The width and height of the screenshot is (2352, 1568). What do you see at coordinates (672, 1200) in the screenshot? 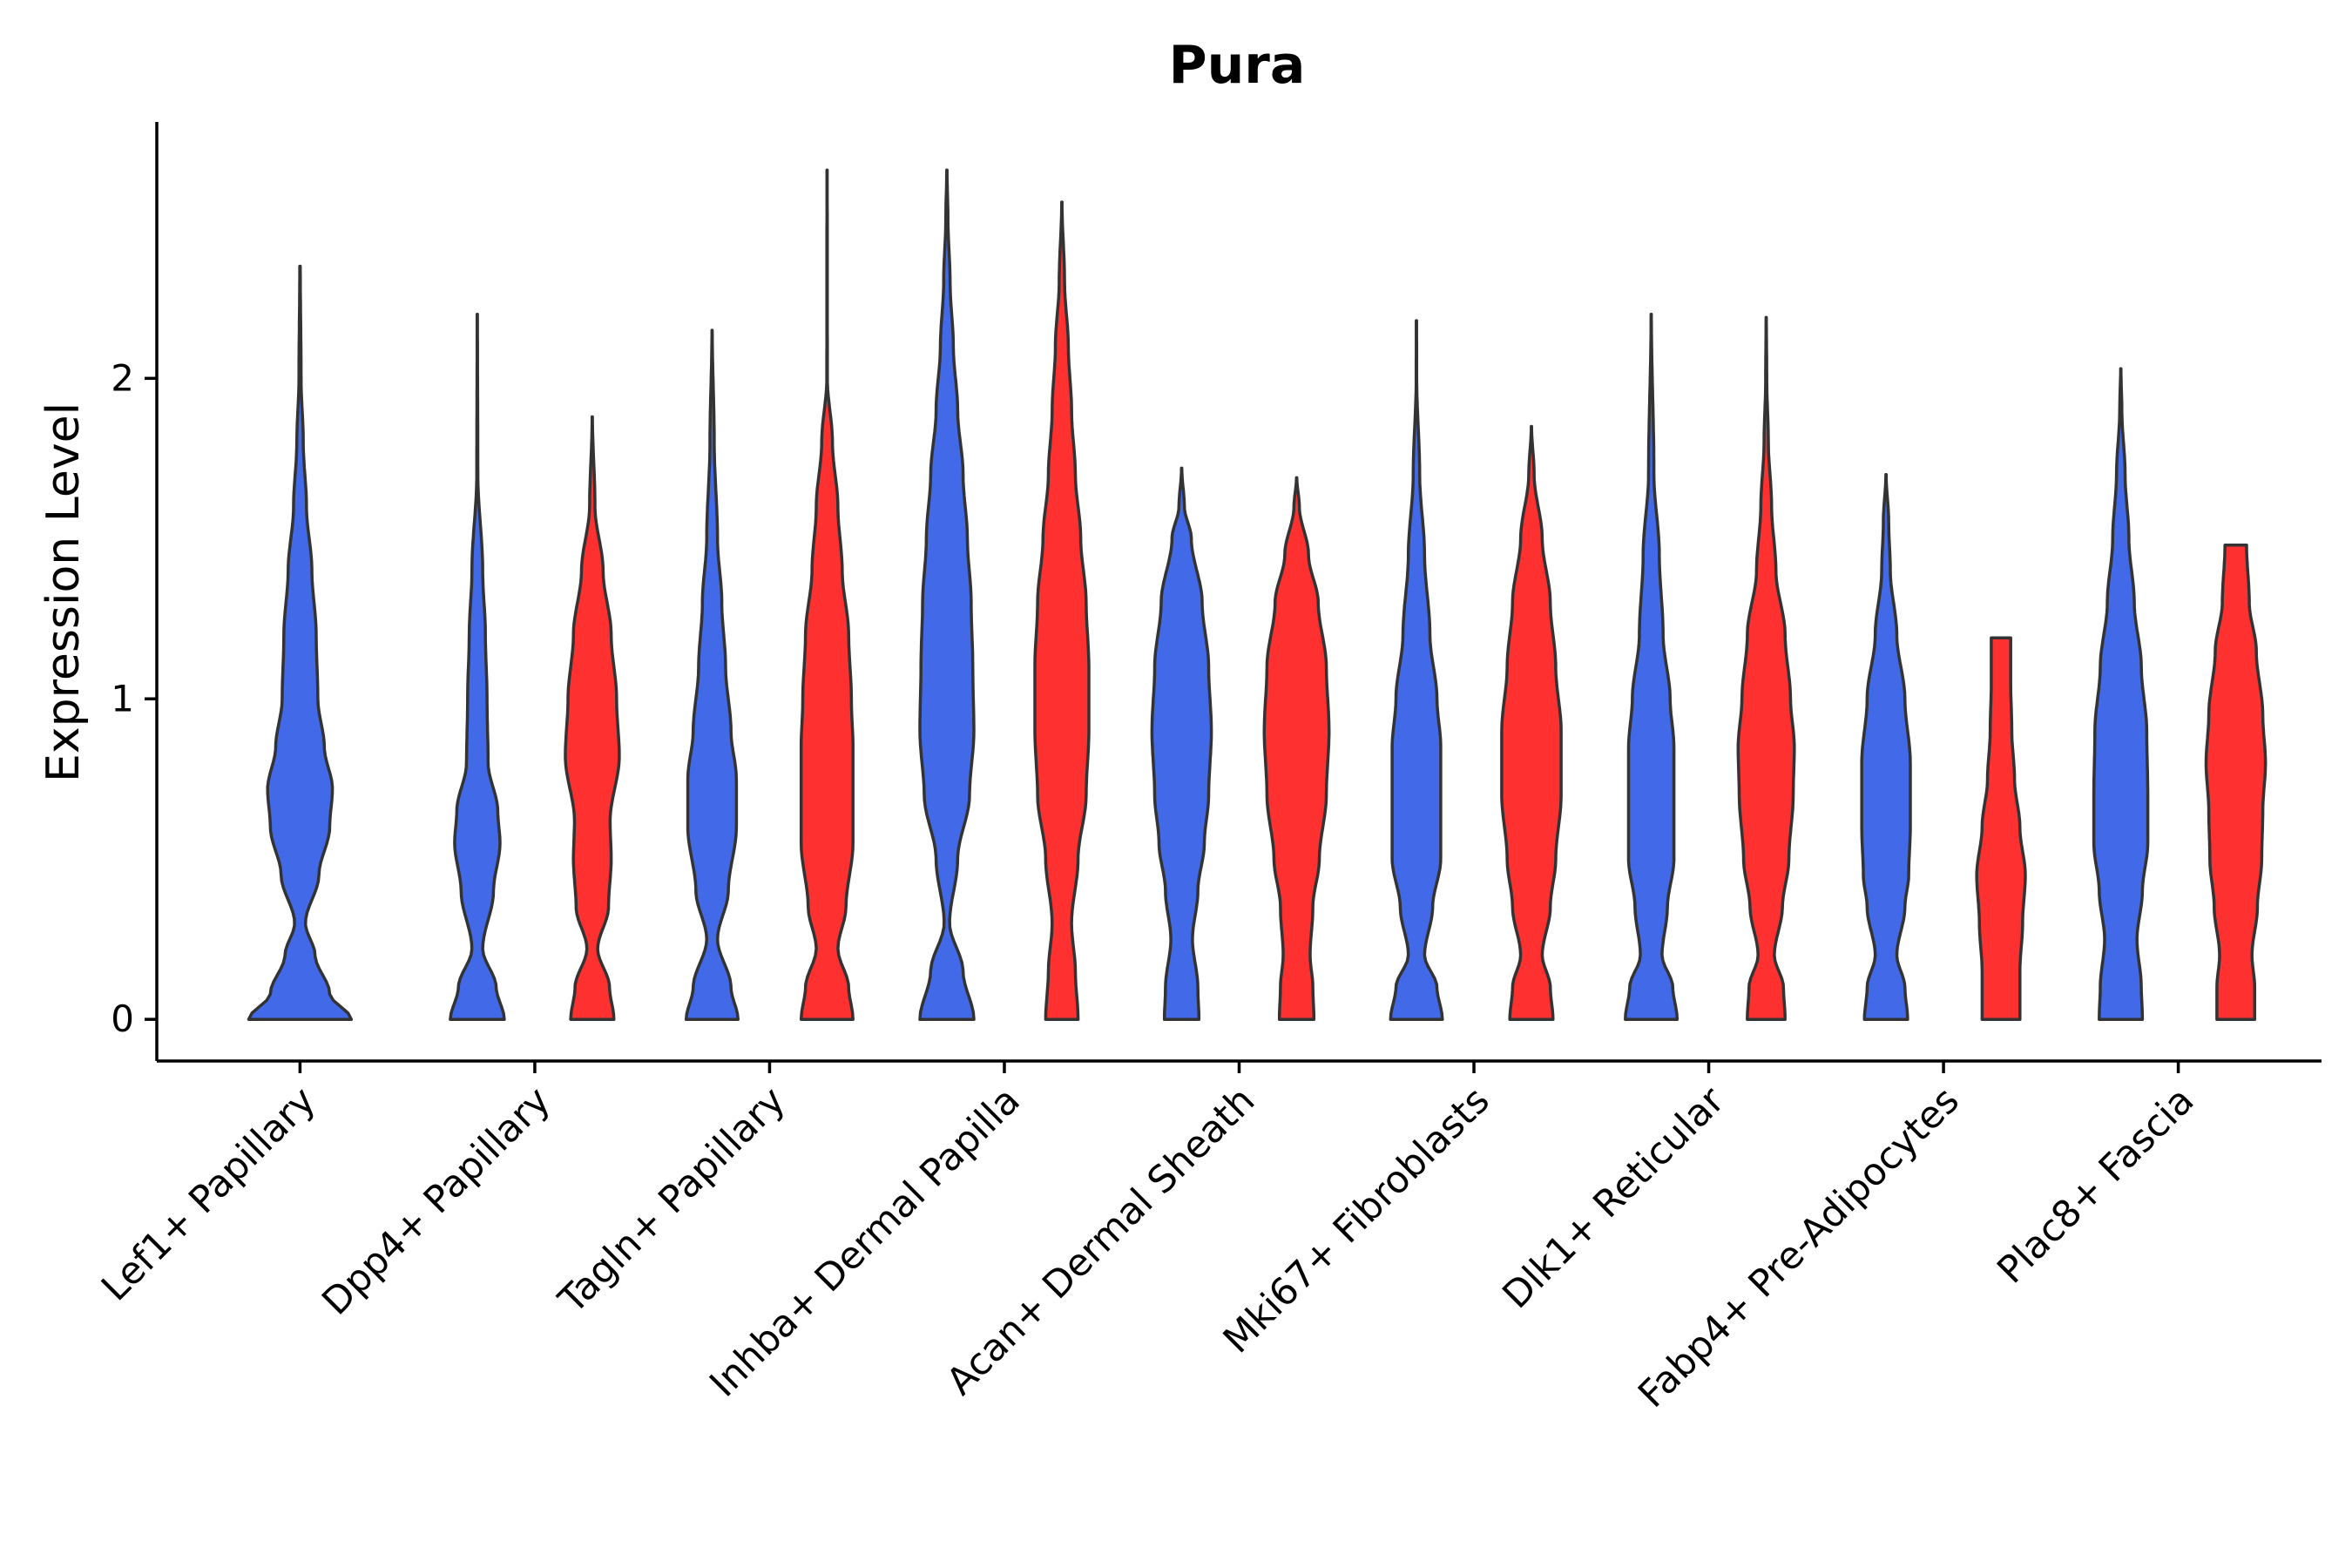
I see `x-tick-label-3: Tagln+ Papillary` at bounding box center [672, 1200].